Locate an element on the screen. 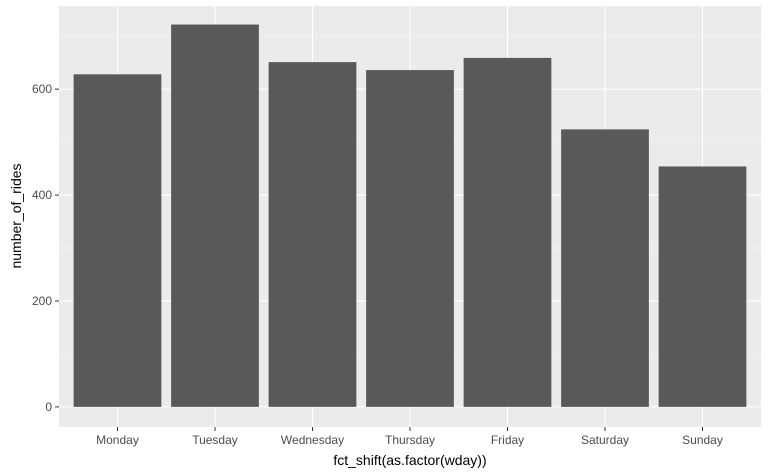 Image resolution: width=770 pixels, height=475 pixels. y-axis-tick-labels: 0 200 400 600 is located at coordinates (42, 248).